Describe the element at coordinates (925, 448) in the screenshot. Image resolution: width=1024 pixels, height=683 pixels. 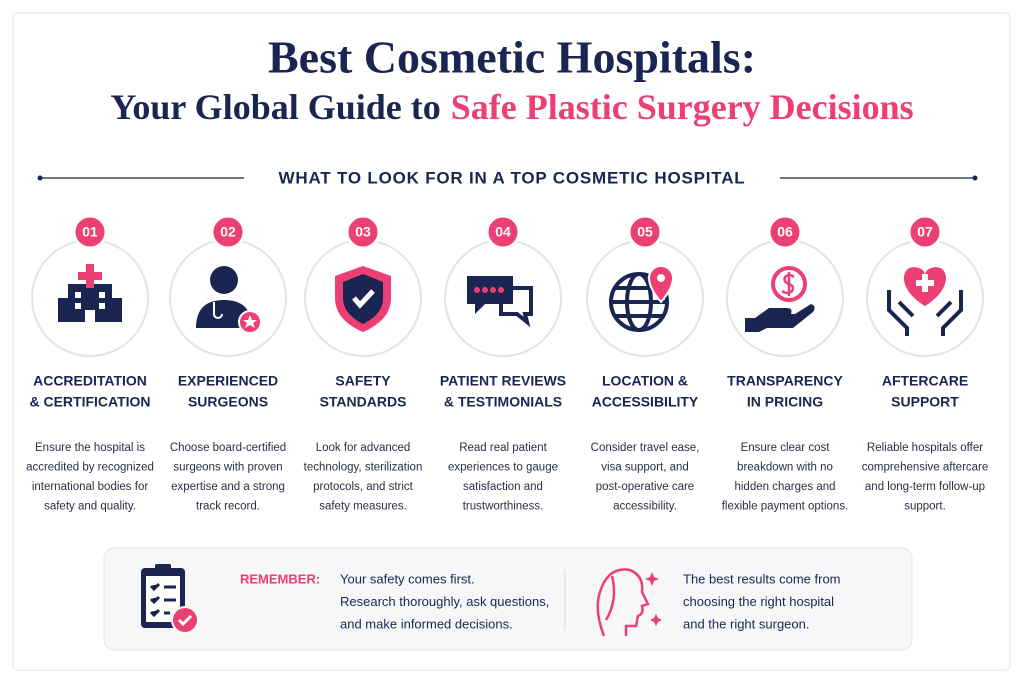
I see `item-description: Reliable hospitals offer` at that location.